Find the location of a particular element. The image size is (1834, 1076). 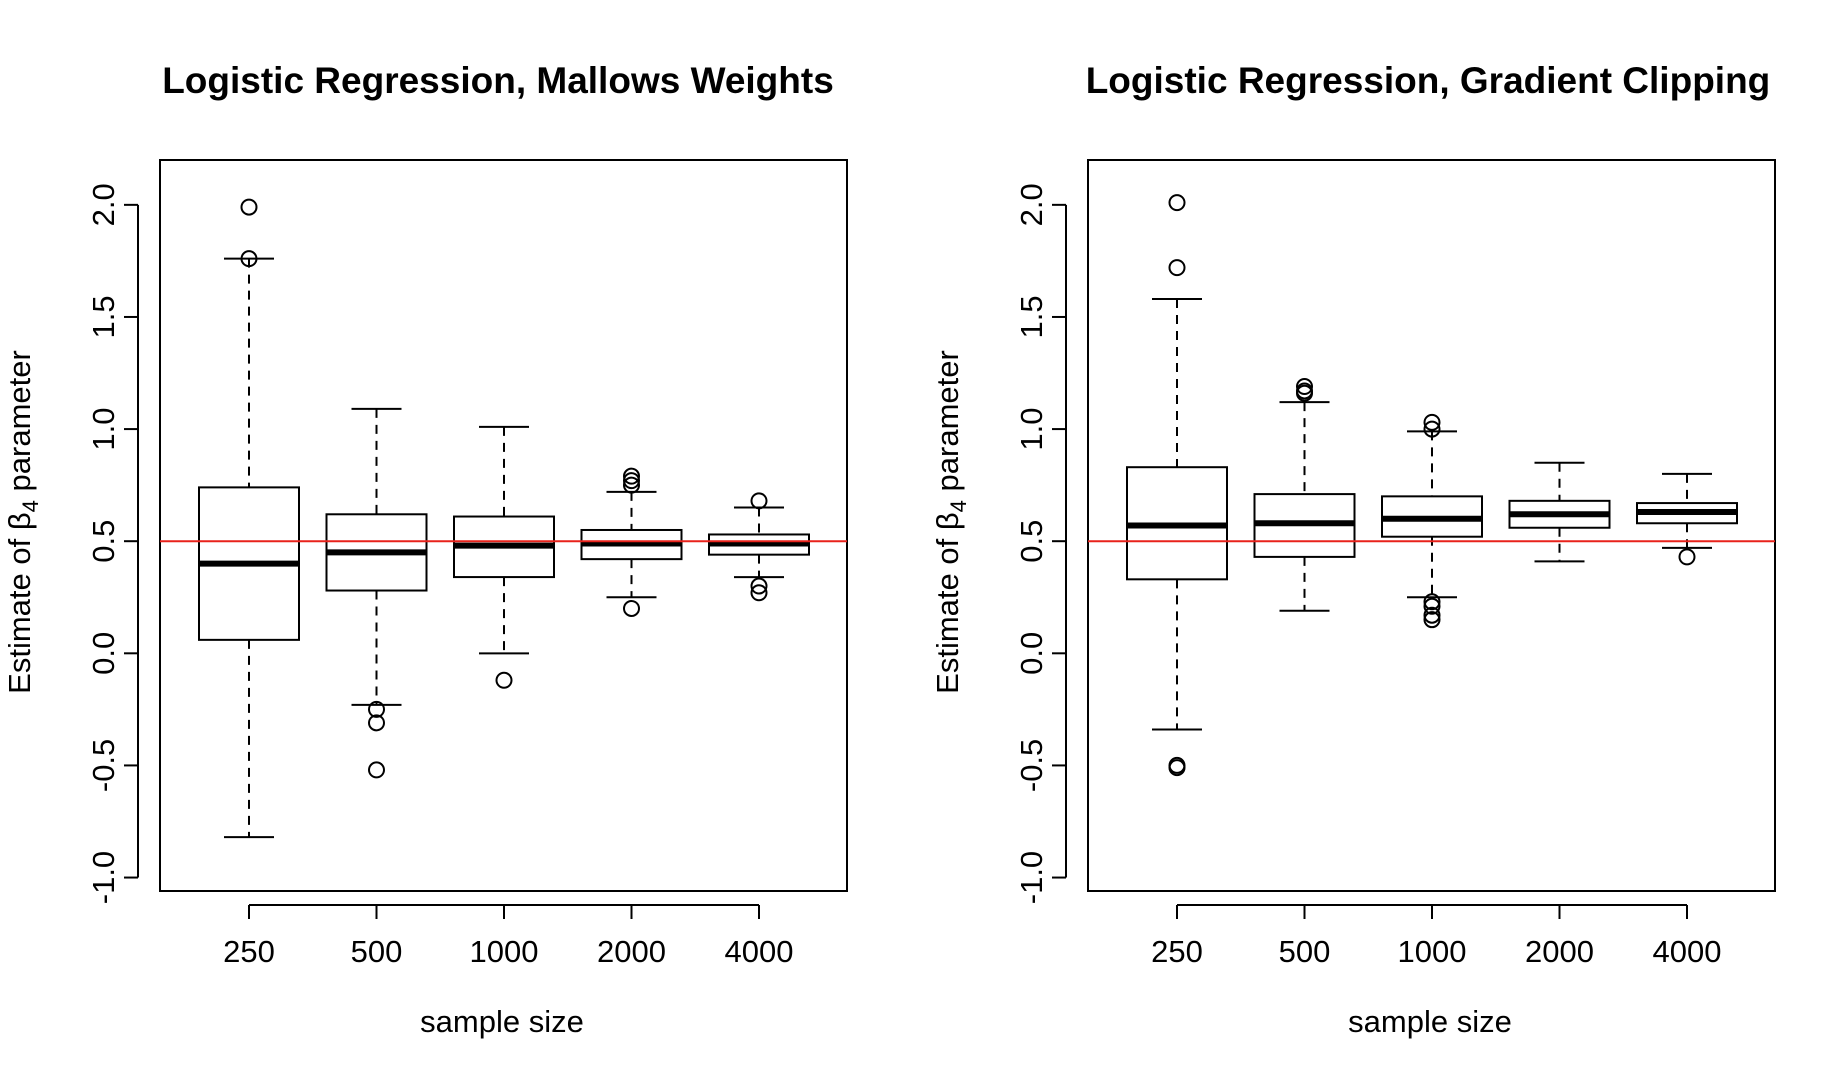

right-chart-box-2000 is located at coordinates (1559, 512).